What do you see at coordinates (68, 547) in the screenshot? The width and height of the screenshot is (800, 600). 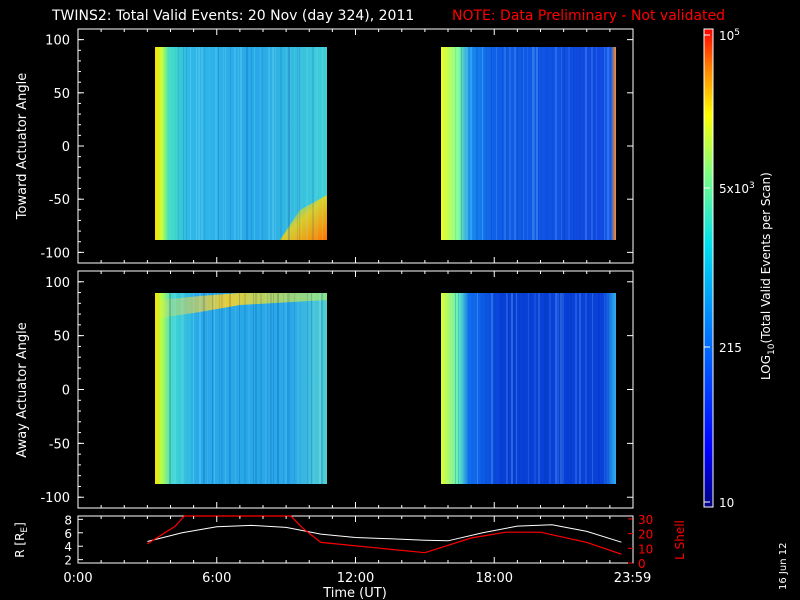 I see `orbit-left-tick-label: 4` at bounding box center [68, 547].